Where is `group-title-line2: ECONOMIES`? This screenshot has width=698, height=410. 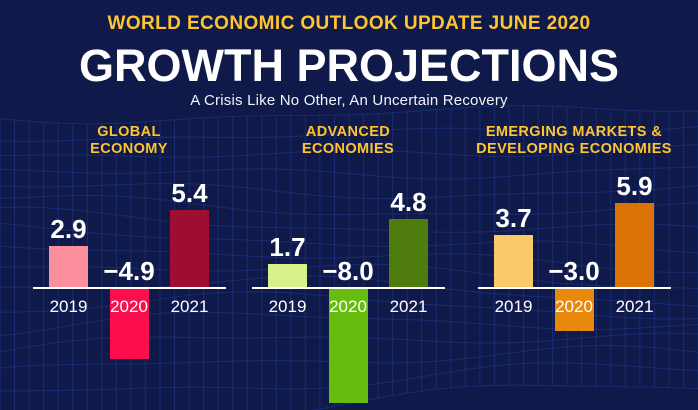
group-title-line2: ECONOMIES is located at coordinates (348, 148).